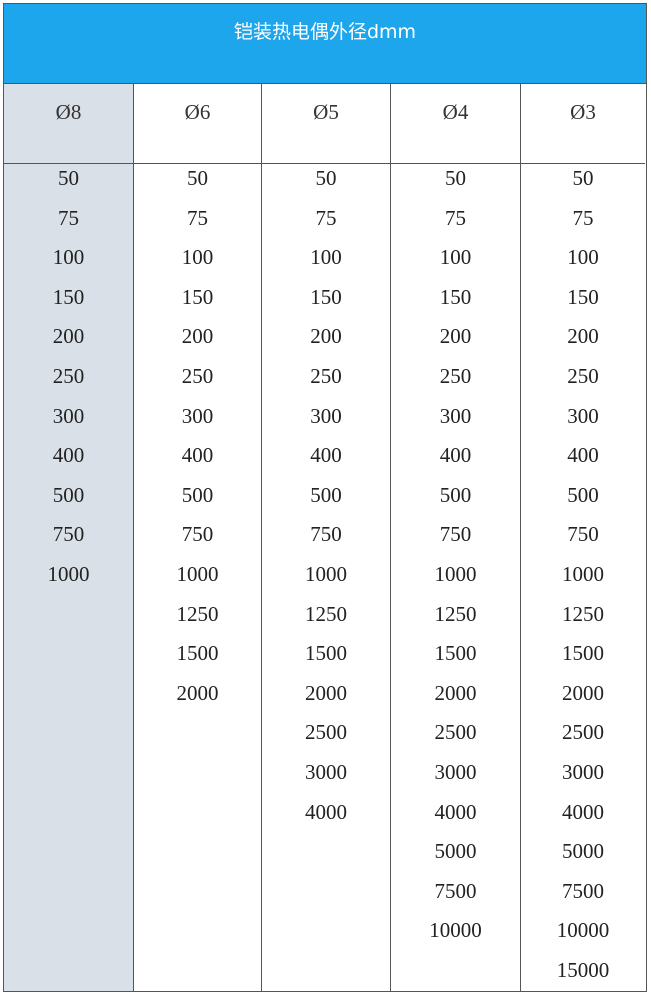 The image size is (651, 996). Describe the element at coordinates (68, 124) in the screenshot. I see `column-header: Ø8` at that location.